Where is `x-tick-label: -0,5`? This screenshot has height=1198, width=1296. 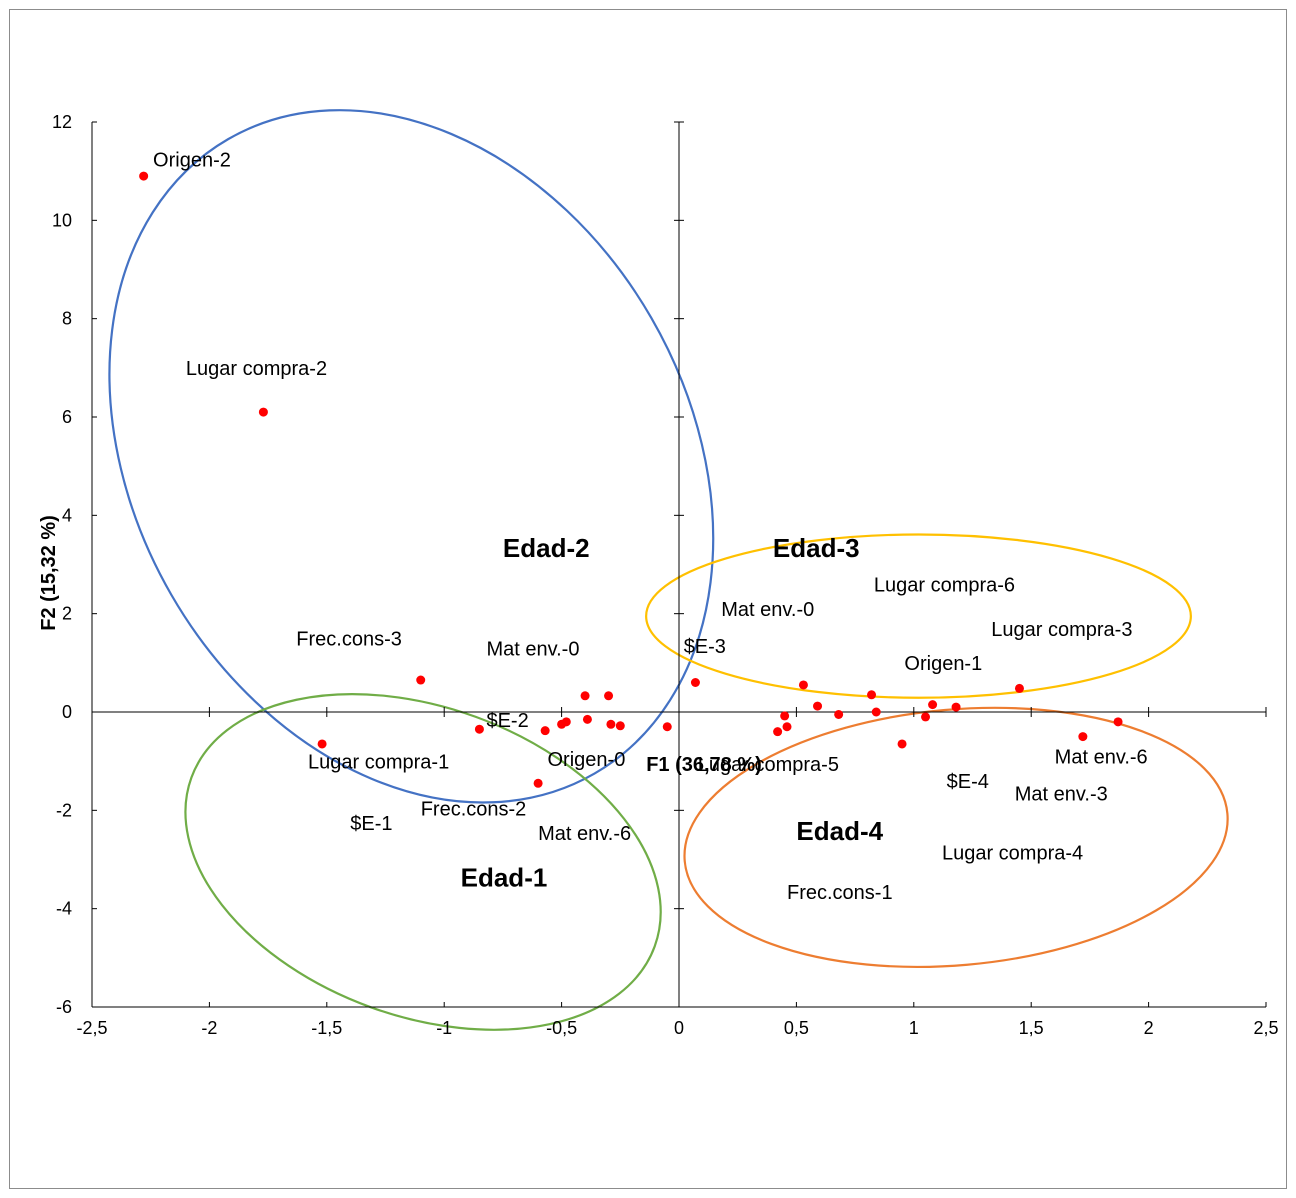
x-tick-label: -0,5 is located at coordinates (561, 1028).